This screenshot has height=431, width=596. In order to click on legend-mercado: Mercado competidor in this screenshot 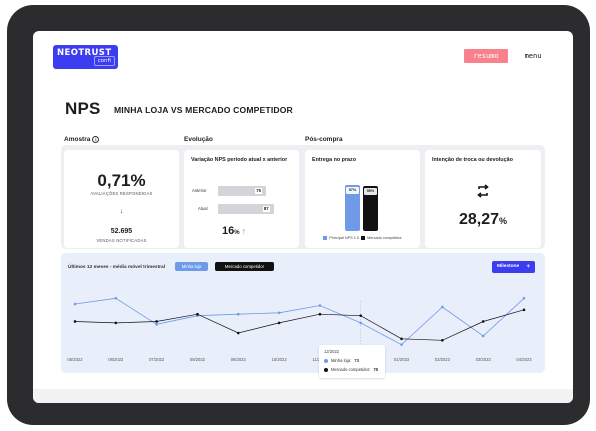, I will do `click(384, 238)`.